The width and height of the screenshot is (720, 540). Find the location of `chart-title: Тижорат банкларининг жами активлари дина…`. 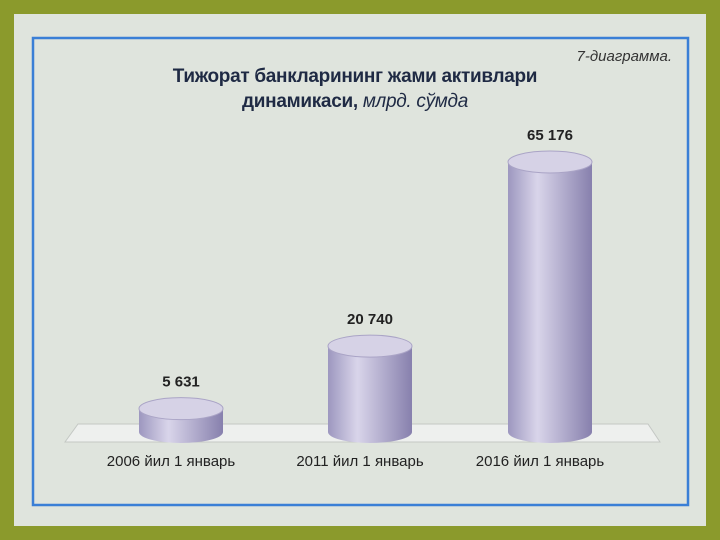

chart-title: Тижорат банкларининг жами активлари дина… is located at coordinates (355, 89).